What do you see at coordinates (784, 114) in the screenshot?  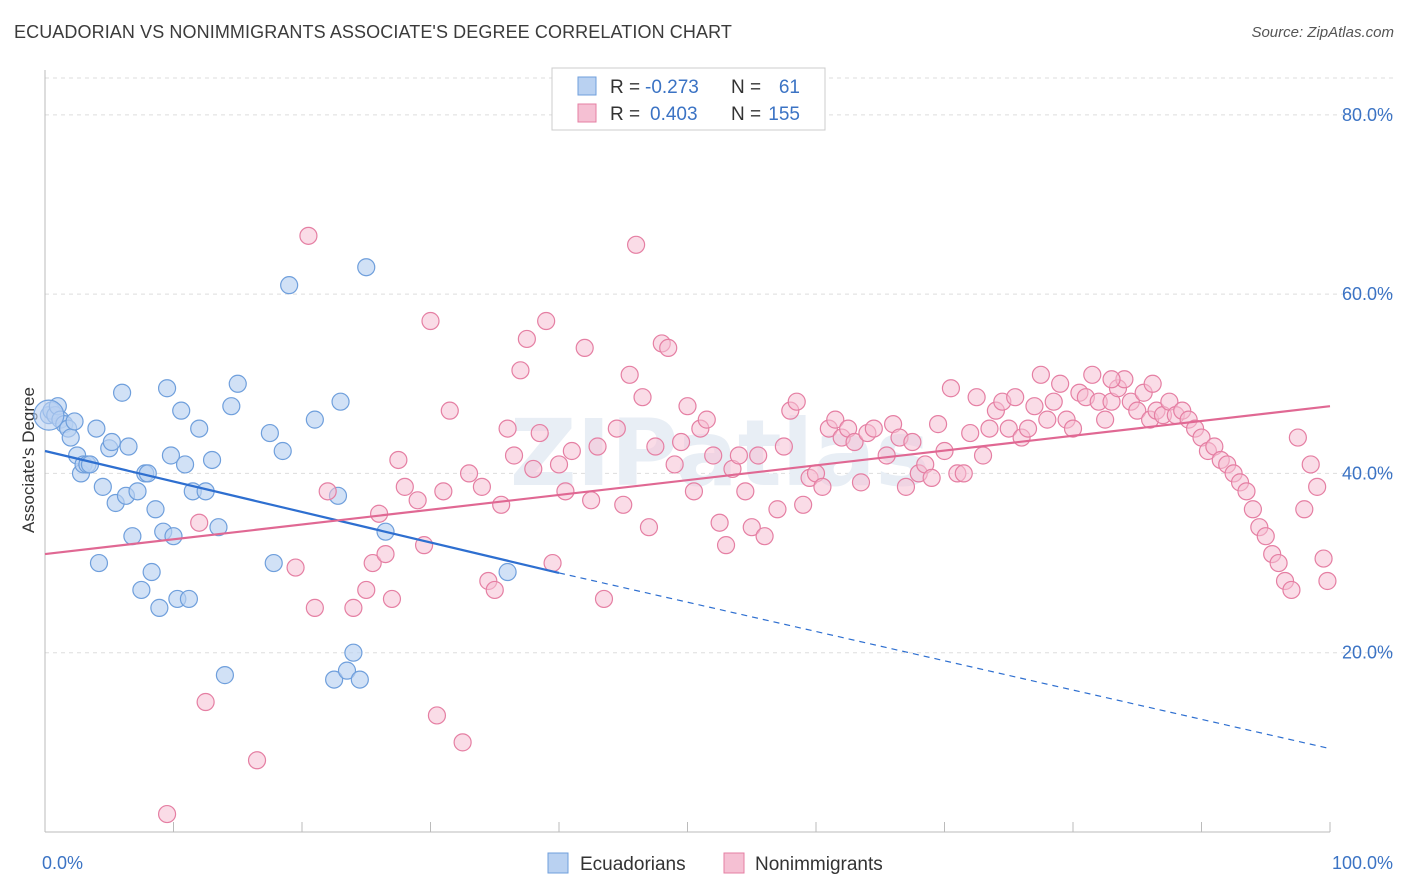 I see `legend-n-value-2: 155` at bounding box center [784, 114].